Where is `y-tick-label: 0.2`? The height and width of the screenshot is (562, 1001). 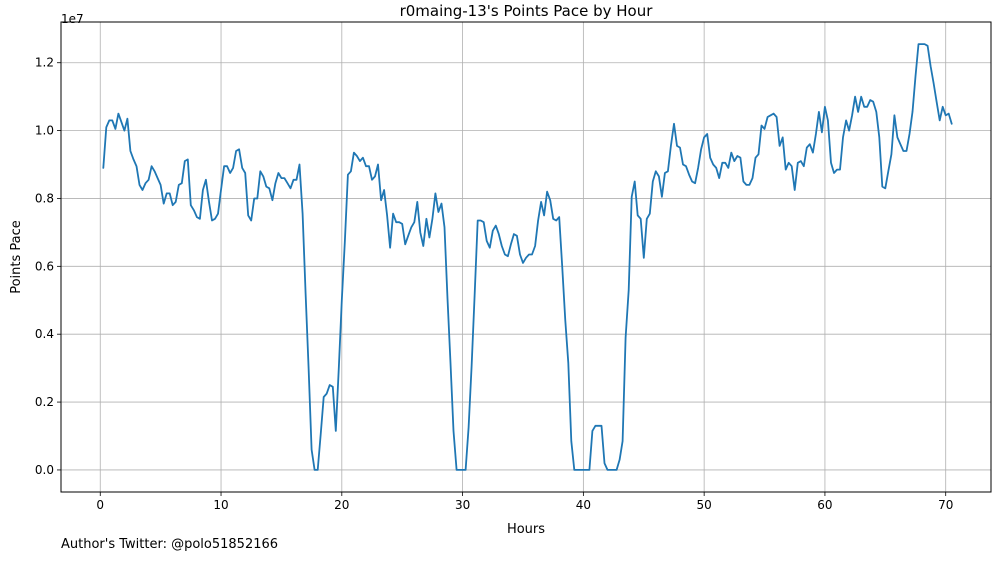 y-tick-label: 0.2 is located at coordinates (44, 402).